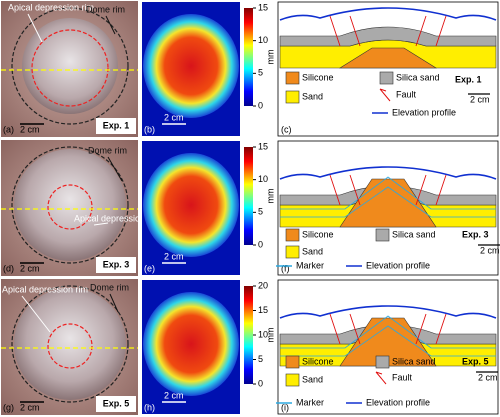  Describe the element at coordinates (8, 129) in the screenshot. I see `panel-label: (a)` at that location.